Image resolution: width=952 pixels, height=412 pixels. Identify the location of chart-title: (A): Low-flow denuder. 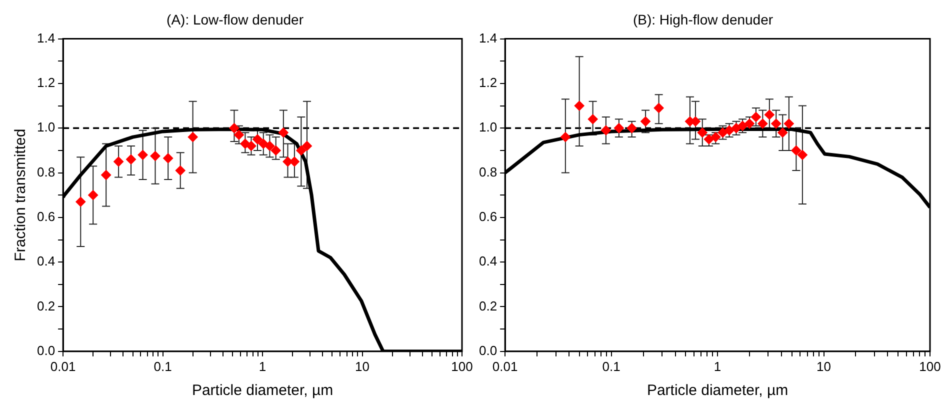
(235, 19).